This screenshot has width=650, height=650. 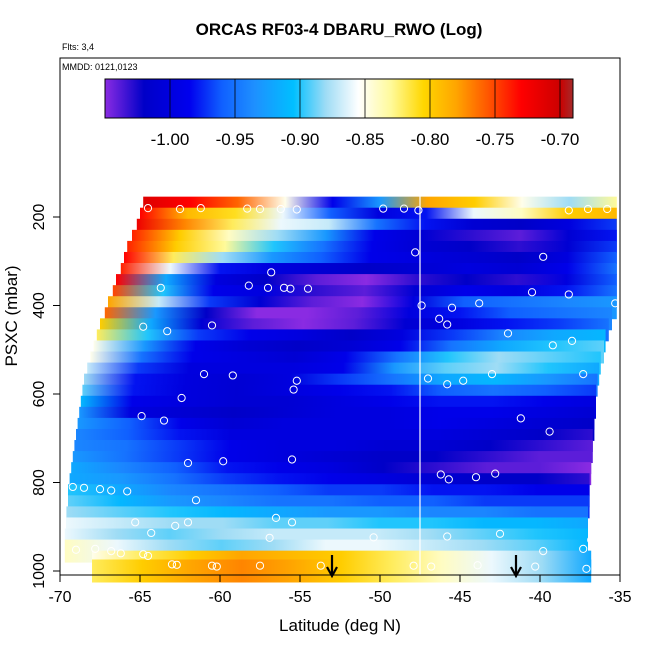 What do you see at coordinates (39, 394) in the screenshot?
I see `y-tick-label: 600` at bounding box center [39, 394].